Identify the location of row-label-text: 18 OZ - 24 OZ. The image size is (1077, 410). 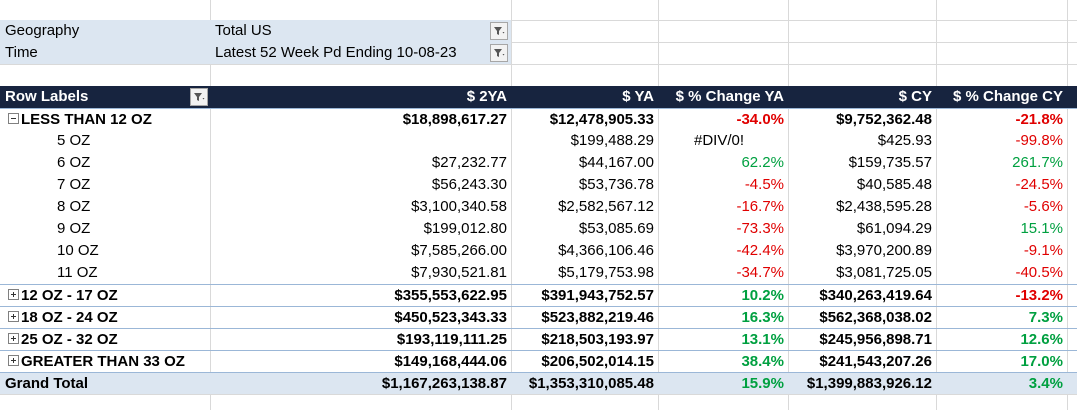
(69, 317).